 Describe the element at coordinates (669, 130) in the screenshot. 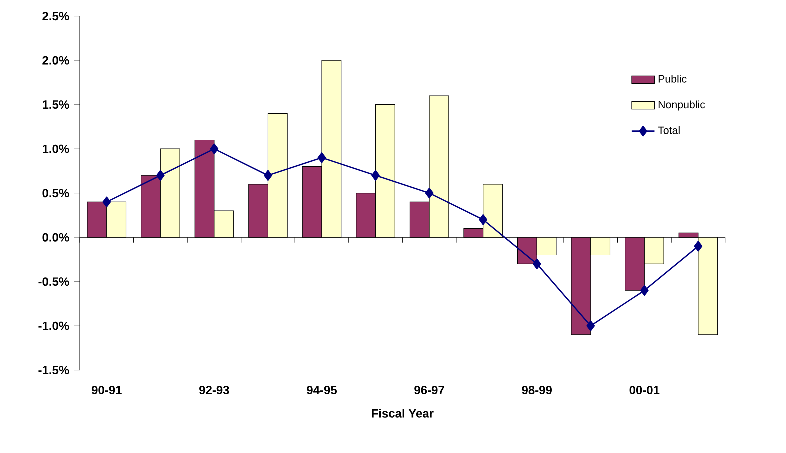

I see `legend-label: Total` at that location.